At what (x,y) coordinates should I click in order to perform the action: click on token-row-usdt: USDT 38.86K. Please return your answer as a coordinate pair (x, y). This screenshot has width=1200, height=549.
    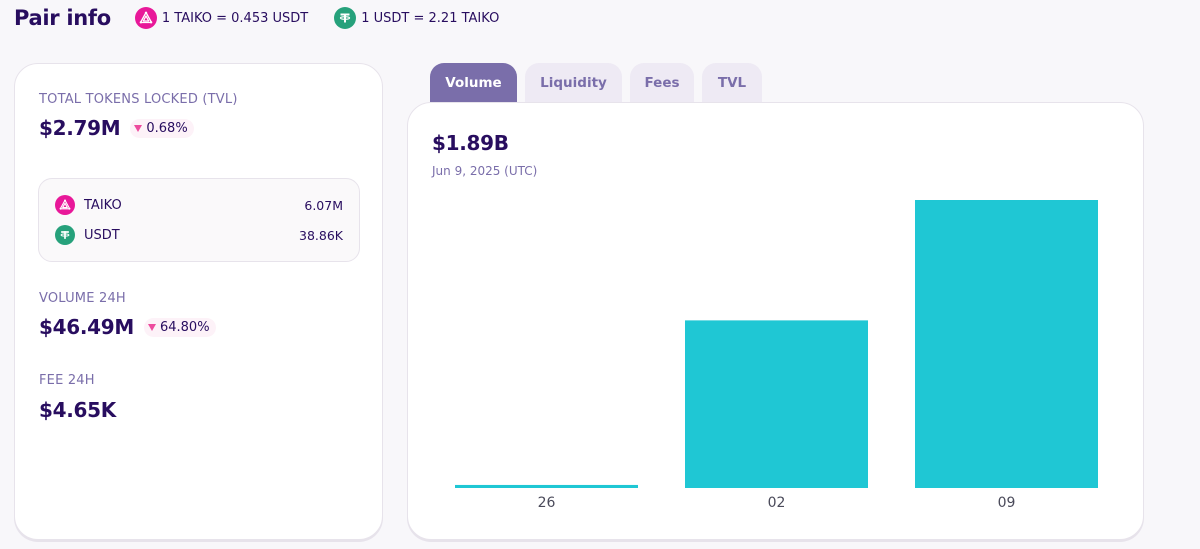
    Looking at the image, I should click on (199, 235).